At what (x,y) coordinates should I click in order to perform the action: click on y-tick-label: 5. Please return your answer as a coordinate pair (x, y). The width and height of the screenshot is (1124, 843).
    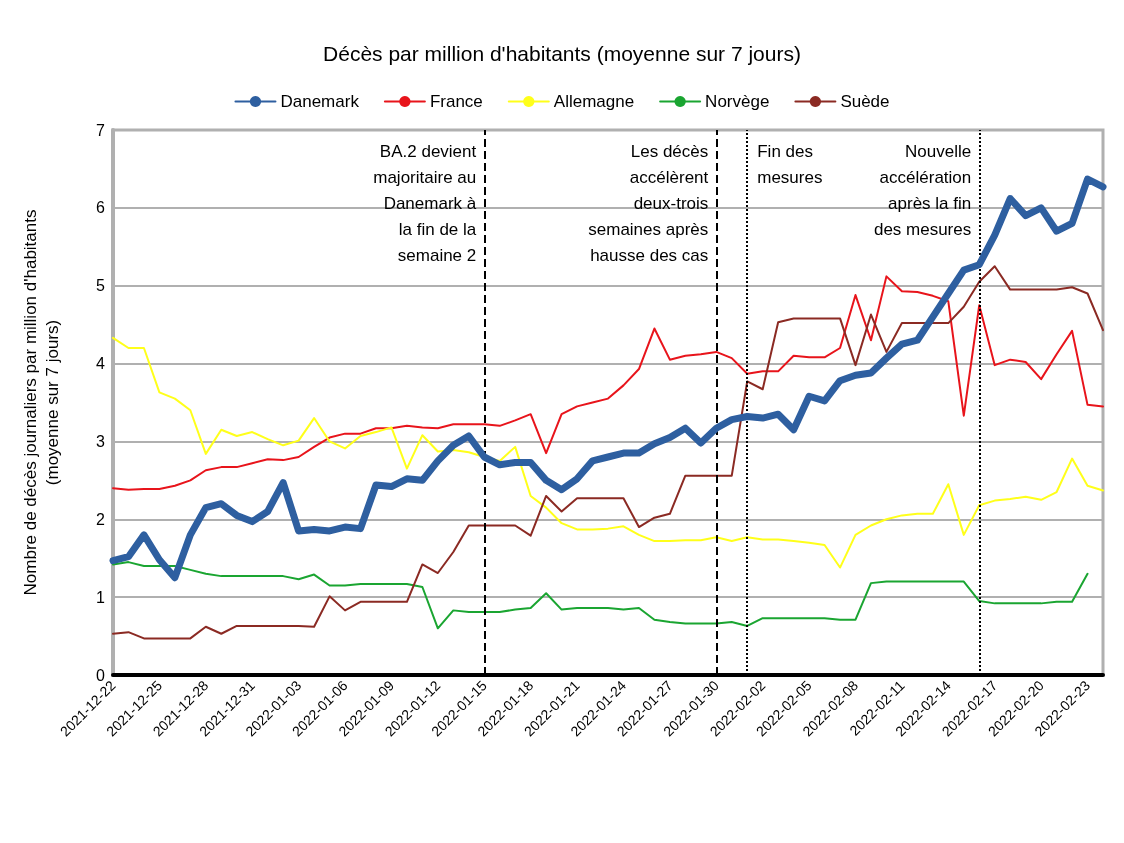
    Looking at the image, I should click on (101, 286).